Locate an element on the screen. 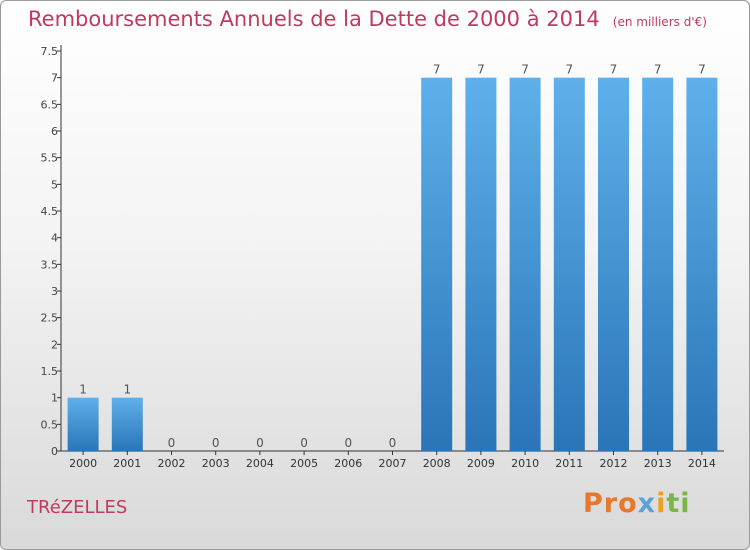 This screenshot has height=550, width=750. y-tick-label: 4 is located at coordinates (54, 238).